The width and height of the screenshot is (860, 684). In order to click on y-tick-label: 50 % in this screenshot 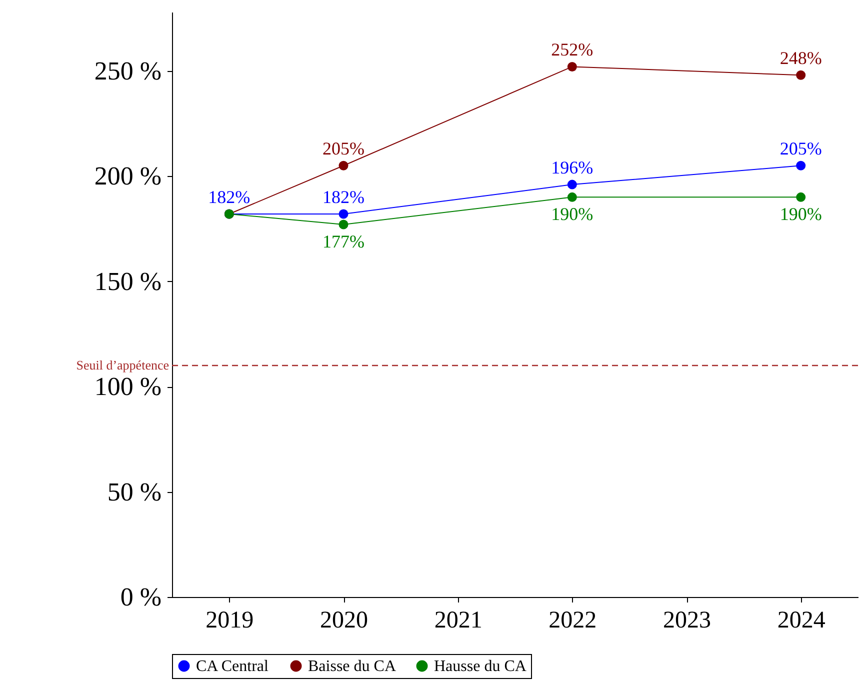, I will do `click(134, 491)`.